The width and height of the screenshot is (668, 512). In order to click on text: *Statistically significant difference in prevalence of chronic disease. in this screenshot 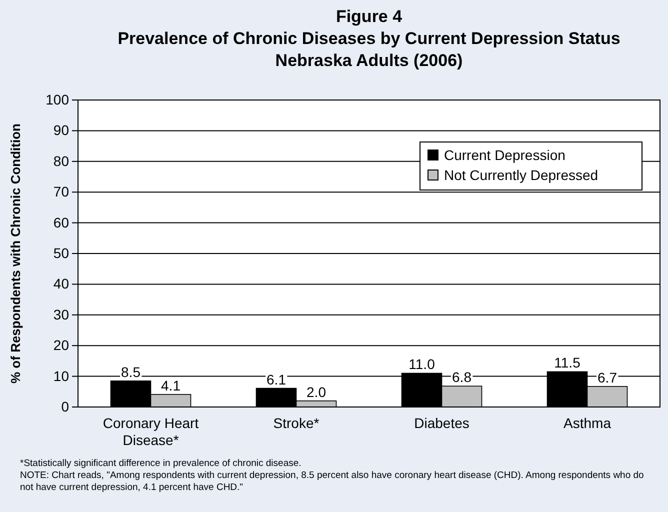, I will do `click(161, 463)`.